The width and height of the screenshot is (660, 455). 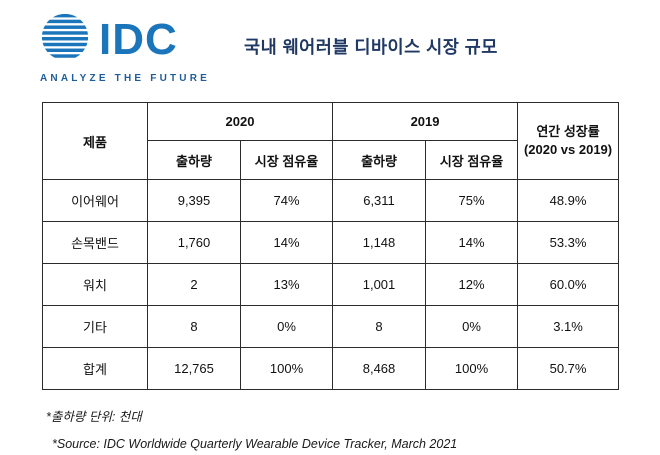 I want to click on cell-share-2020: 13%, so click(x=286, y=284).